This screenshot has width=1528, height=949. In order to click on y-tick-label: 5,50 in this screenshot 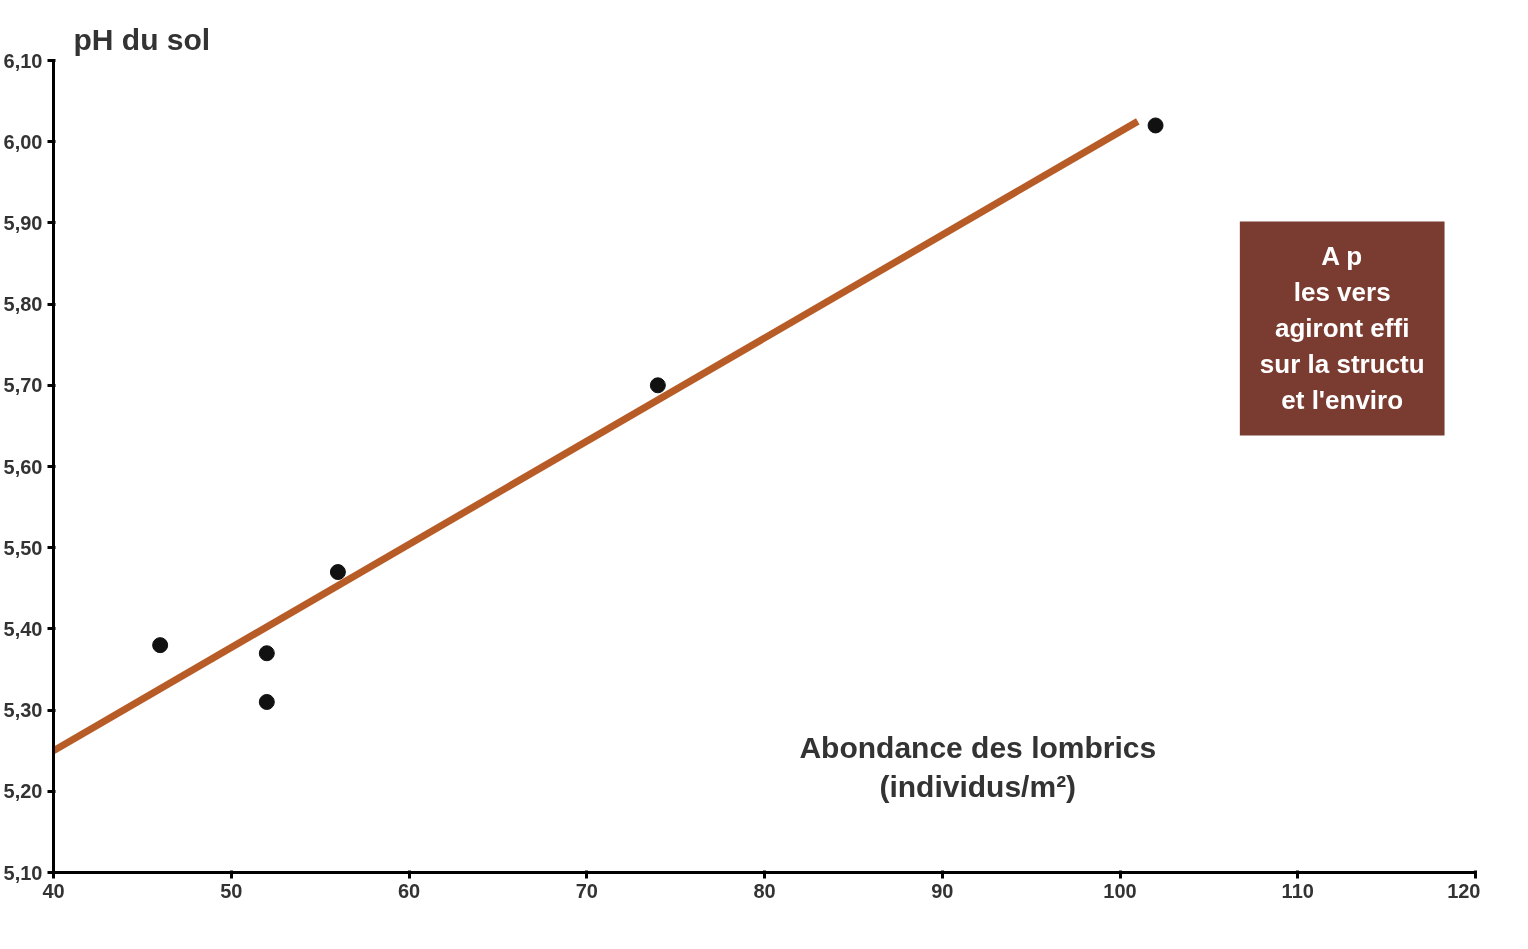, I will do `click(23, 547)`.